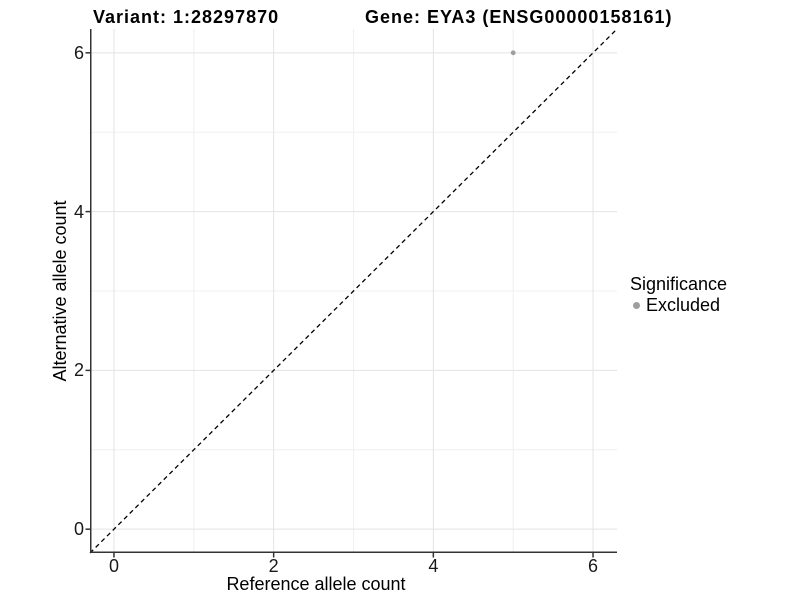  Describe the element at coordinates (433, 566) in the screenshot. I see `x-tick-label: 4` at that location.